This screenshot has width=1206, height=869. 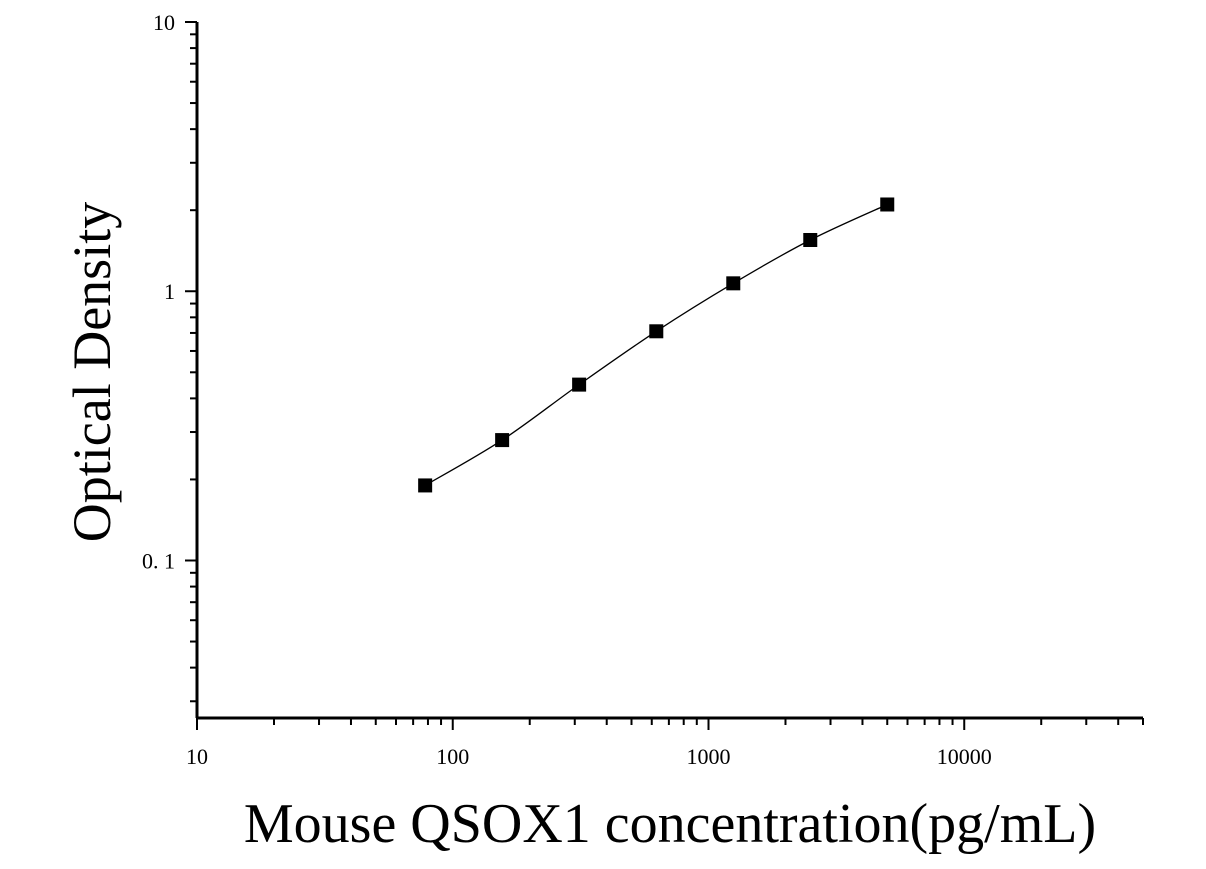 I want to click on fit-curve, so click(x=656, y=344).